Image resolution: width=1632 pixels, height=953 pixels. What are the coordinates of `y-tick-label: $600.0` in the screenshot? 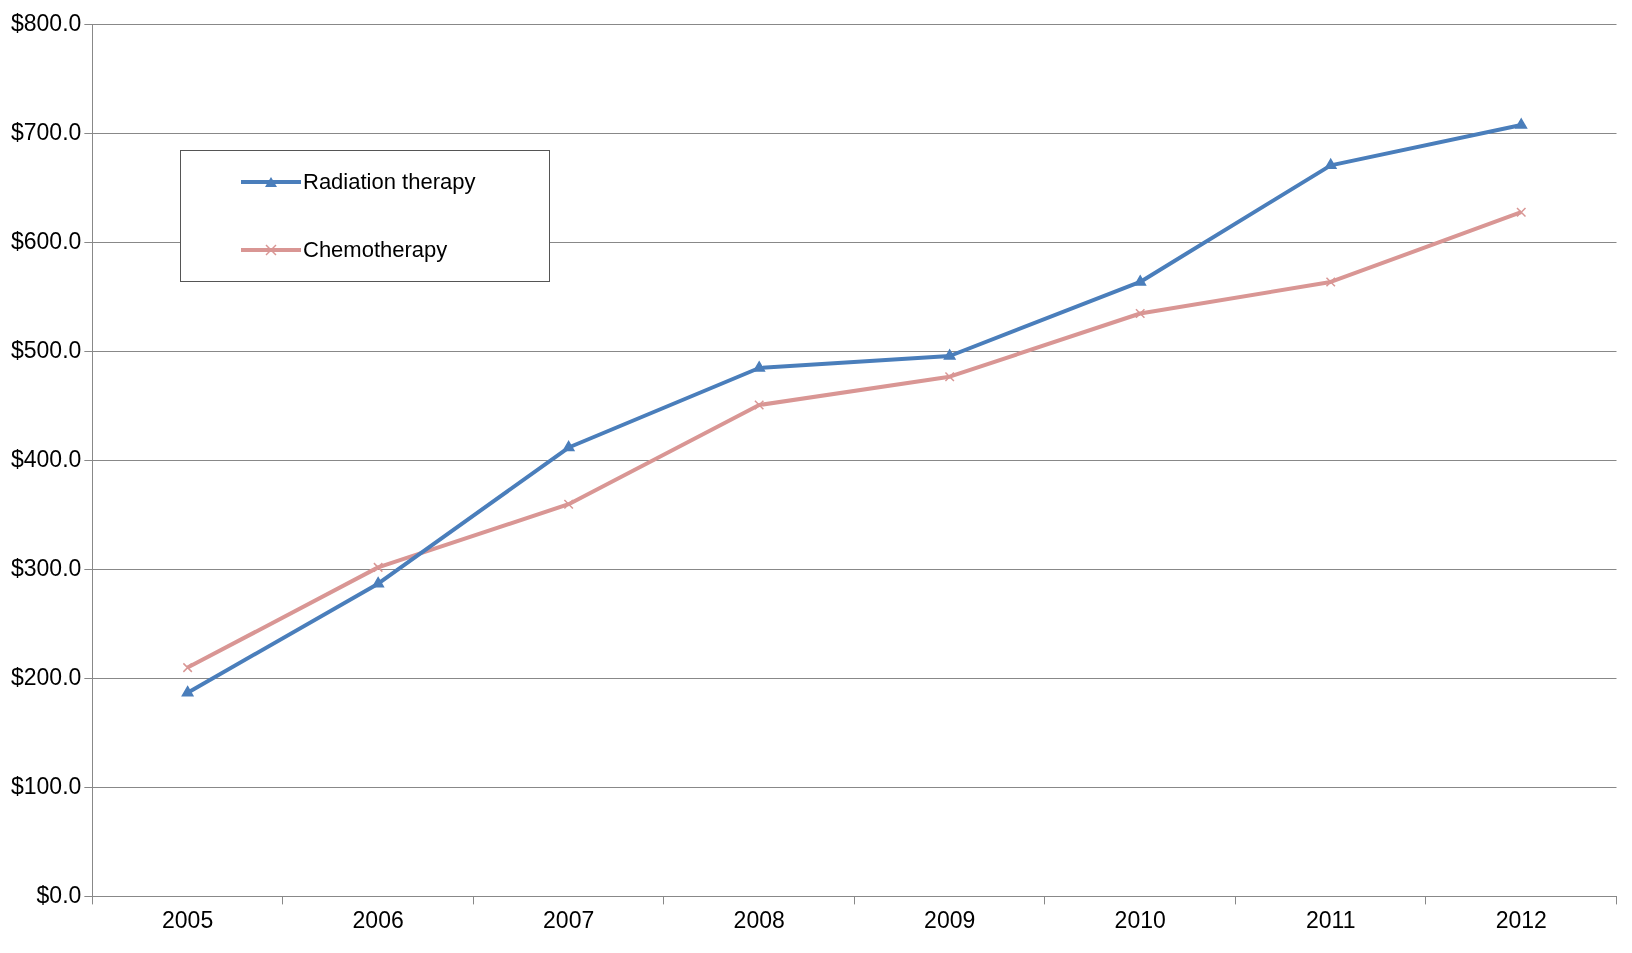 It's located at (46, 241).